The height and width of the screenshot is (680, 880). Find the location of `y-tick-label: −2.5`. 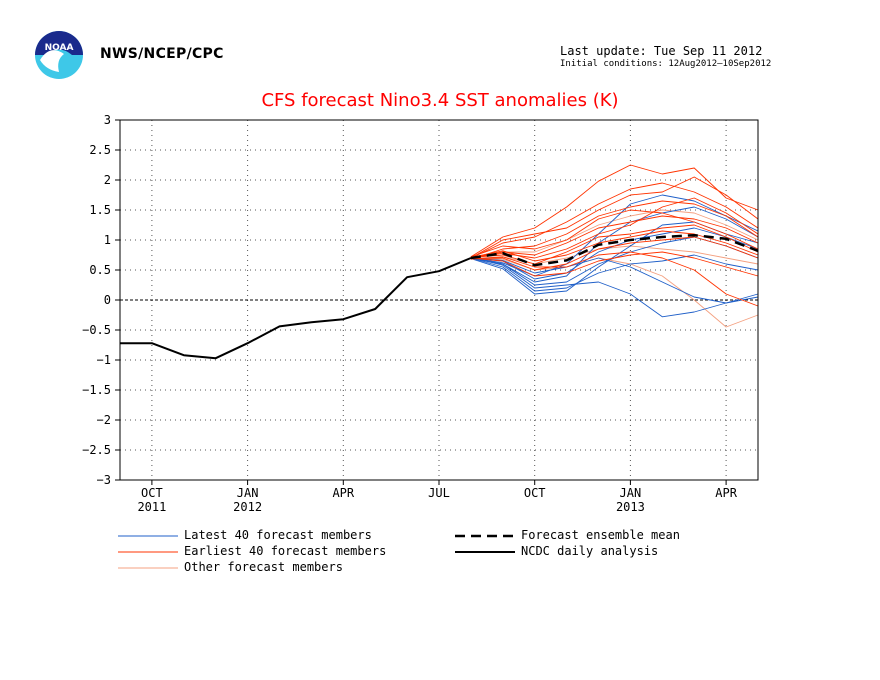

y-tick-label: −2.5 is located at coordinates (96, 450).